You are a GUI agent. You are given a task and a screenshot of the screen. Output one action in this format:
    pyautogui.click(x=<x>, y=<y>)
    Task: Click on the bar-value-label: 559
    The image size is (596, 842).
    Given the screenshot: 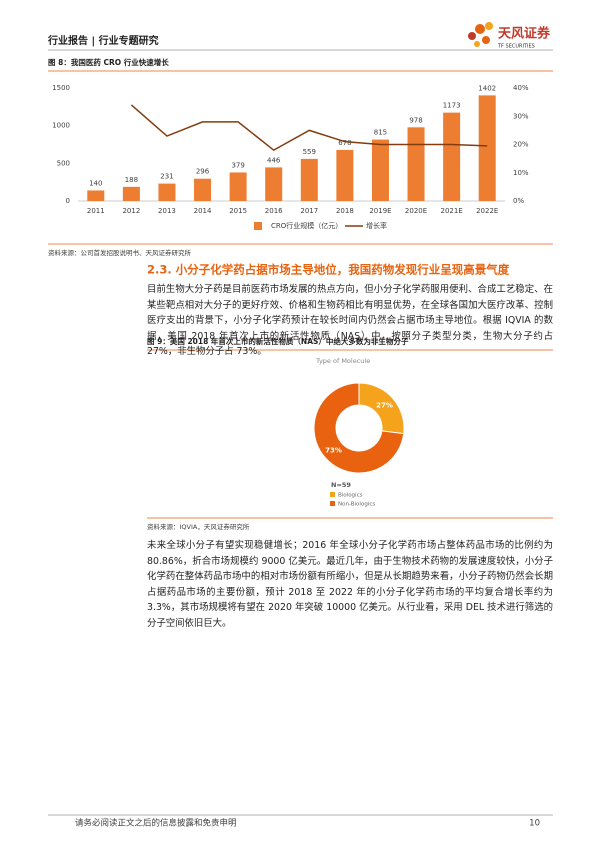 What is the action you would take?
    pyautogui.click(x=309, y=152)
    